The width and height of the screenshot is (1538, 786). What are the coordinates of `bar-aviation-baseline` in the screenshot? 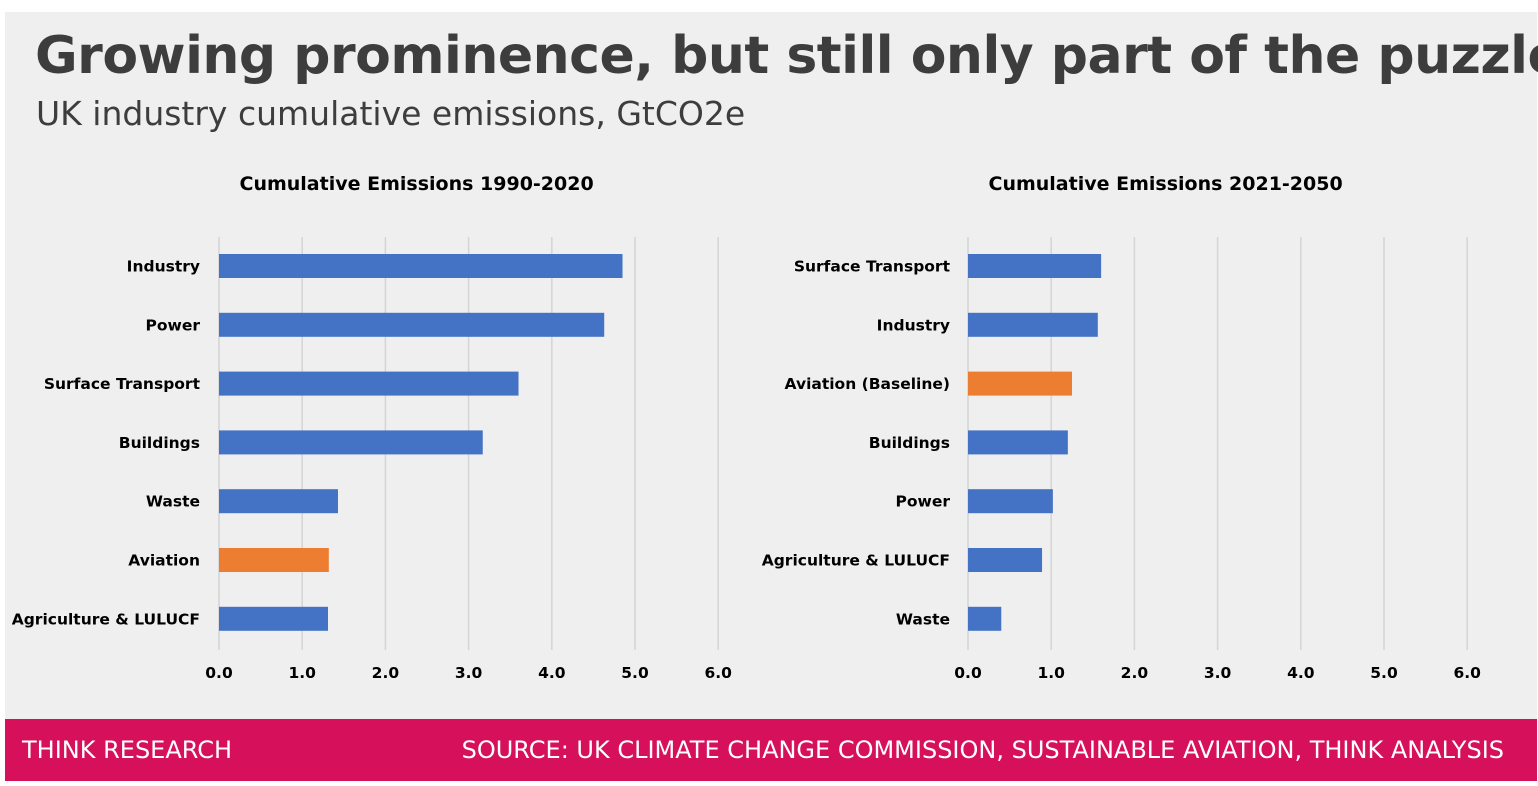 It's located at (1020, 383).